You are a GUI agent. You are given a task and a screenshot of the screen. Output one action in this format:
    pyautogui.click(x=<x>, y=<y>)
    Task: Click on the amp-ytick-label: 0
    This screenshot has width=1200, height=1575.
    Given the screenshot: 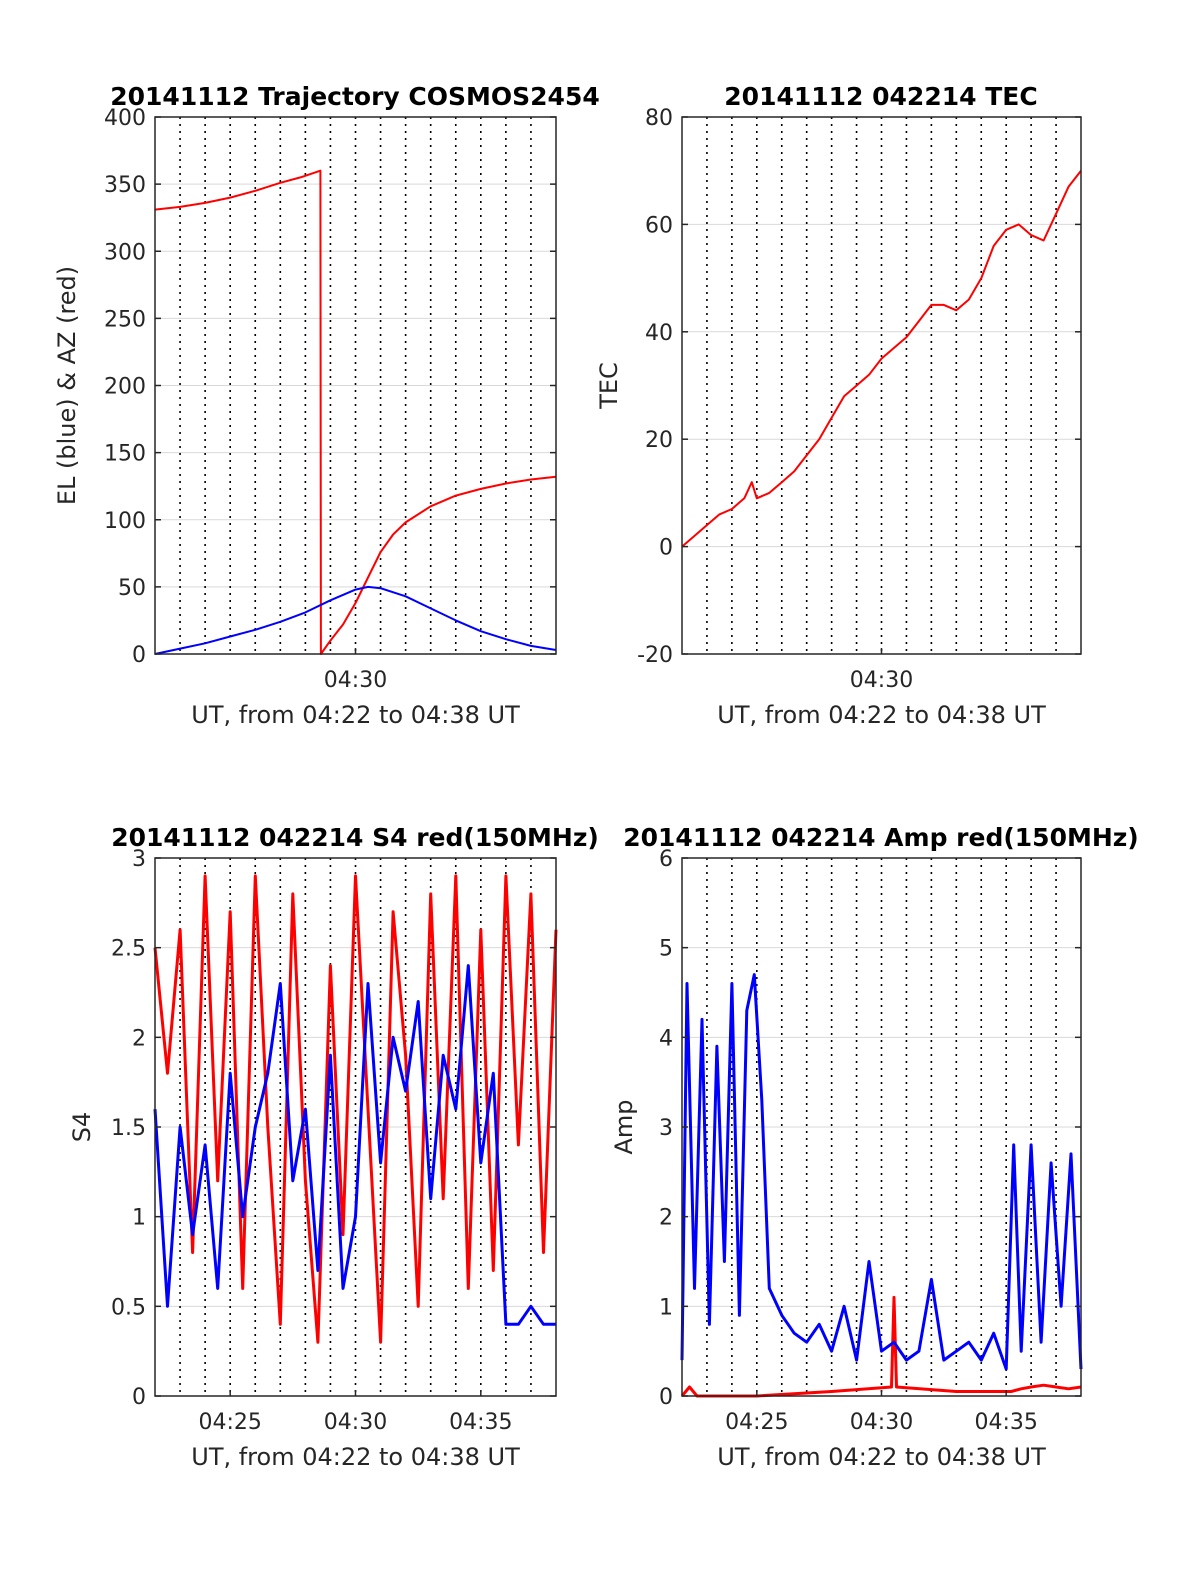 What is the action you would take?
    pyautogui.click(x=666, y=1397)
    